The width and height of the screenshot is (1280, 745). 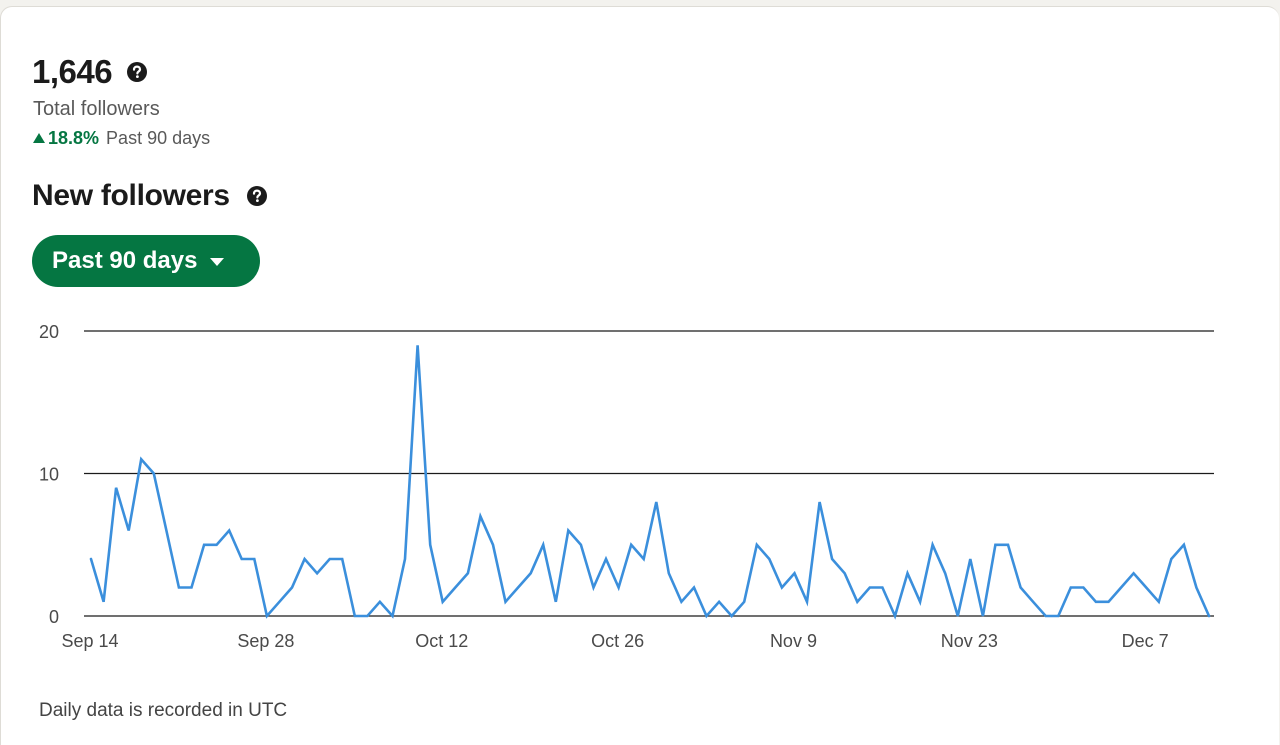 I want to click on time-range-label: Past 90 days, so click(x=125, y=260).